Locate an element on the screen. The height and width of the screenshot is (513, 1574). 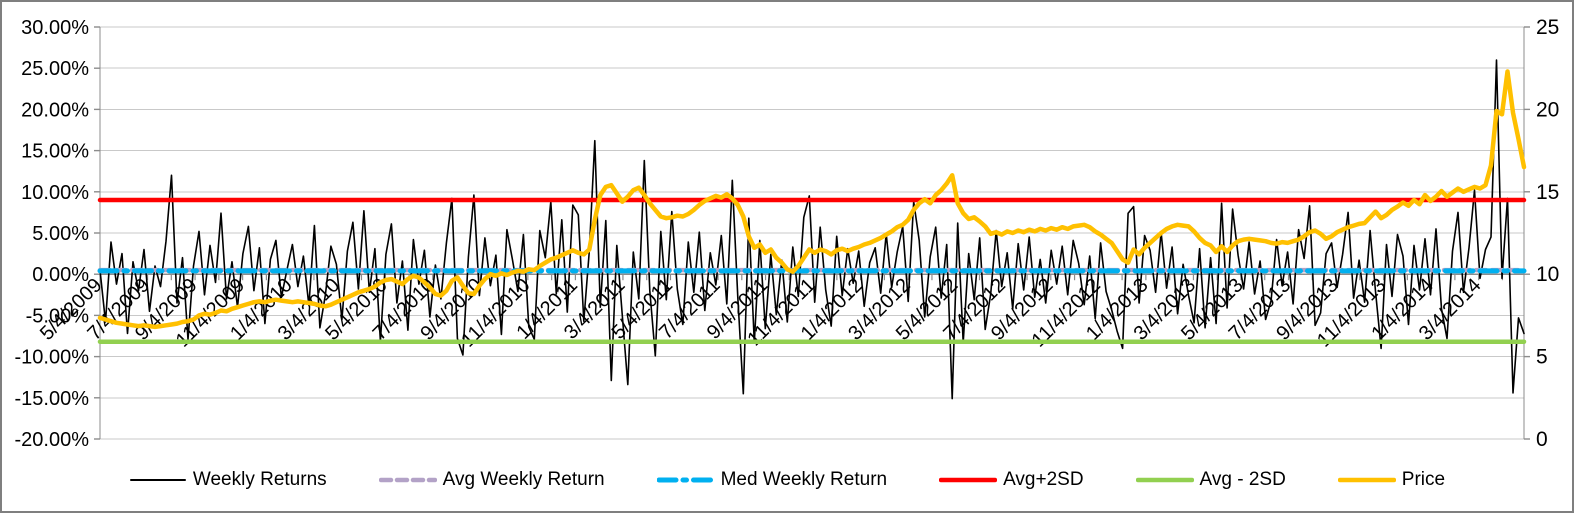
legend-label: Avg Weekly Return is located at coordinates (523, 479).